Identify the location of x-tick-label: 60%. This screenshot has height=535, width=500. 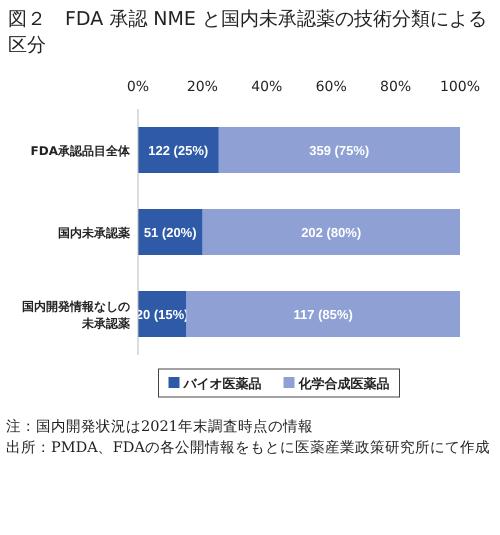
(331, 87).